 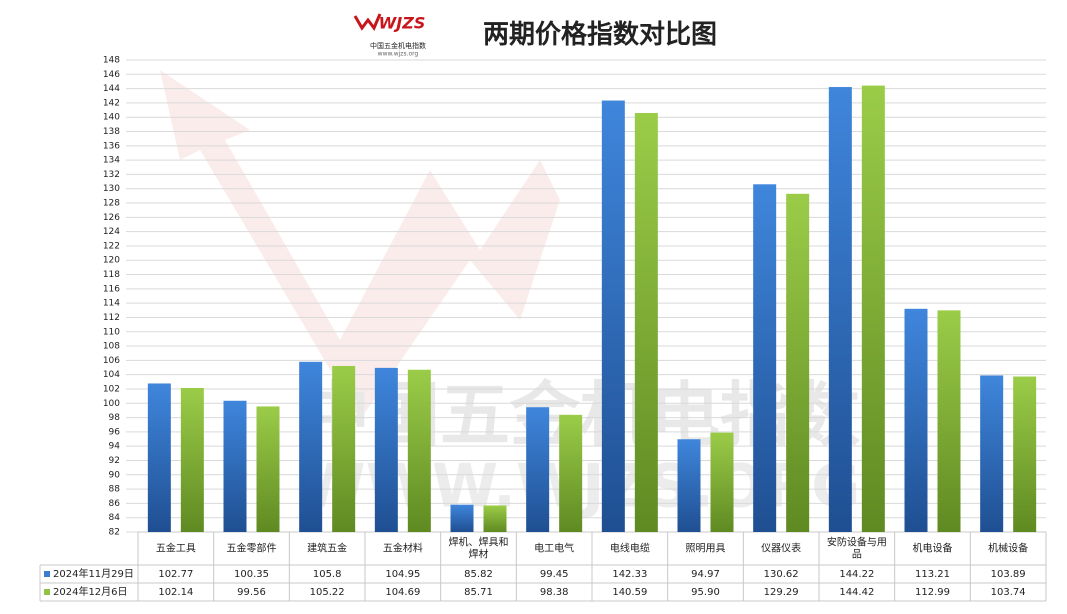 I want to click on data-table-value: 102.77, so click(x=175, y=574).